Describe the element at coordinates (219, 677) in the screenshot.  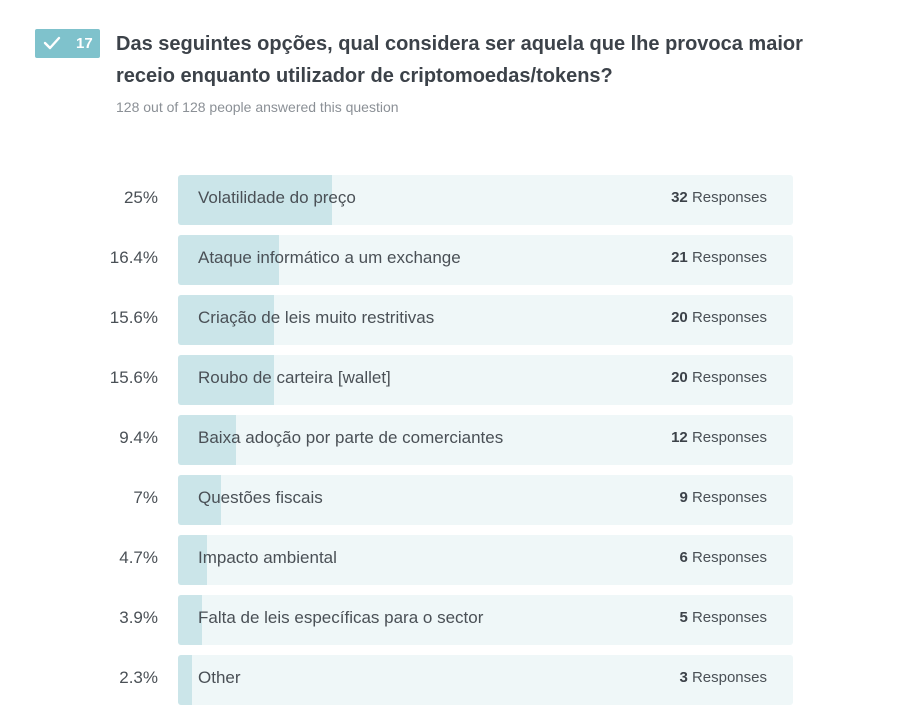
I see `answer-label: Other` at that location.